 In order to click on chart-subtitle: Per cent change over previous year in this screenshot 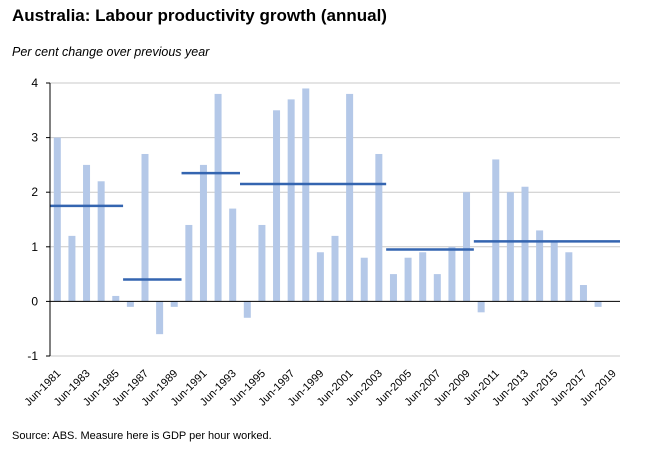, I will do `click(111, 52)`.